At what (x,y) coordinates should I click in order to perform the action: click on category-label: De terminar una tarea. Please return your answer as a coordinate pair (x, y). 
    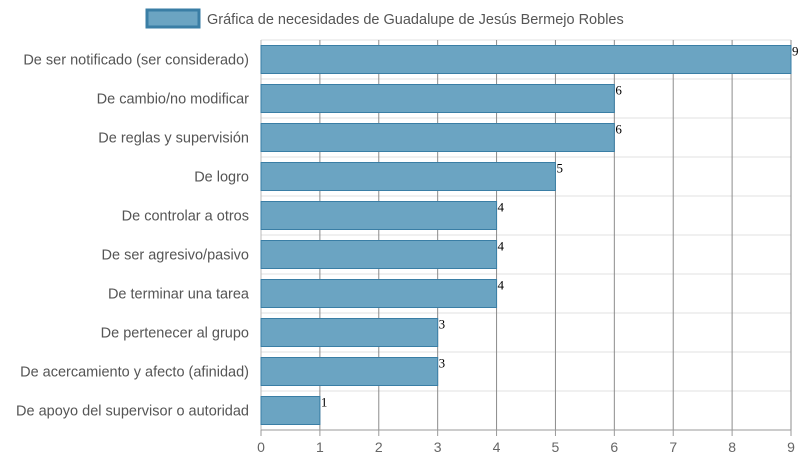
    Looking at the image, I should click on (179, 295).